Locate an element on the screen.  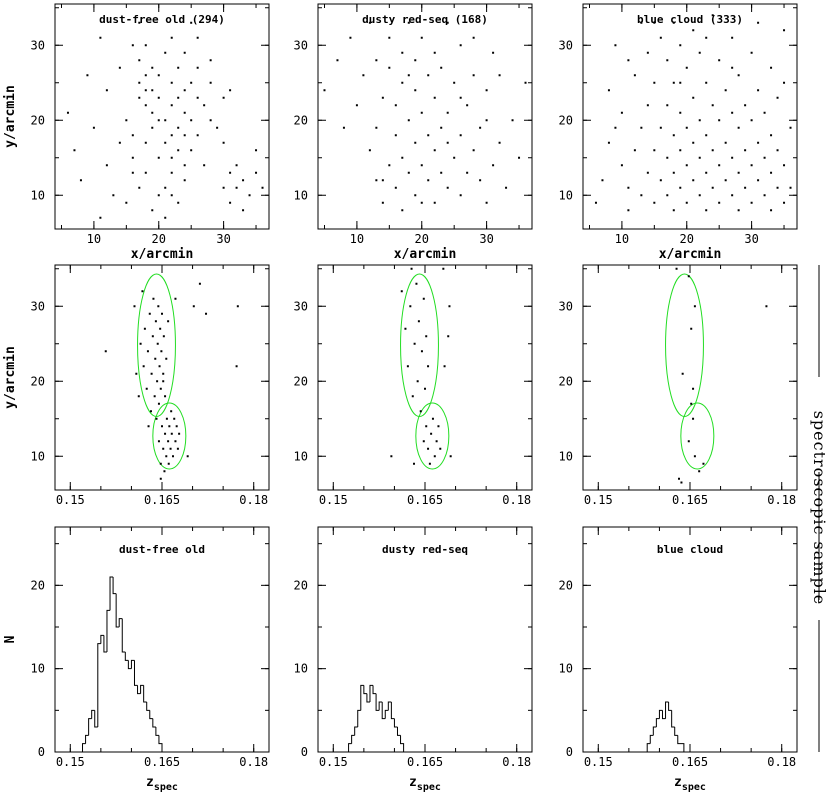
panel-row1-col3: 10 20 30 10 20 30 blue cloud (333) x/arcmin is located at coordinates (678, 132).